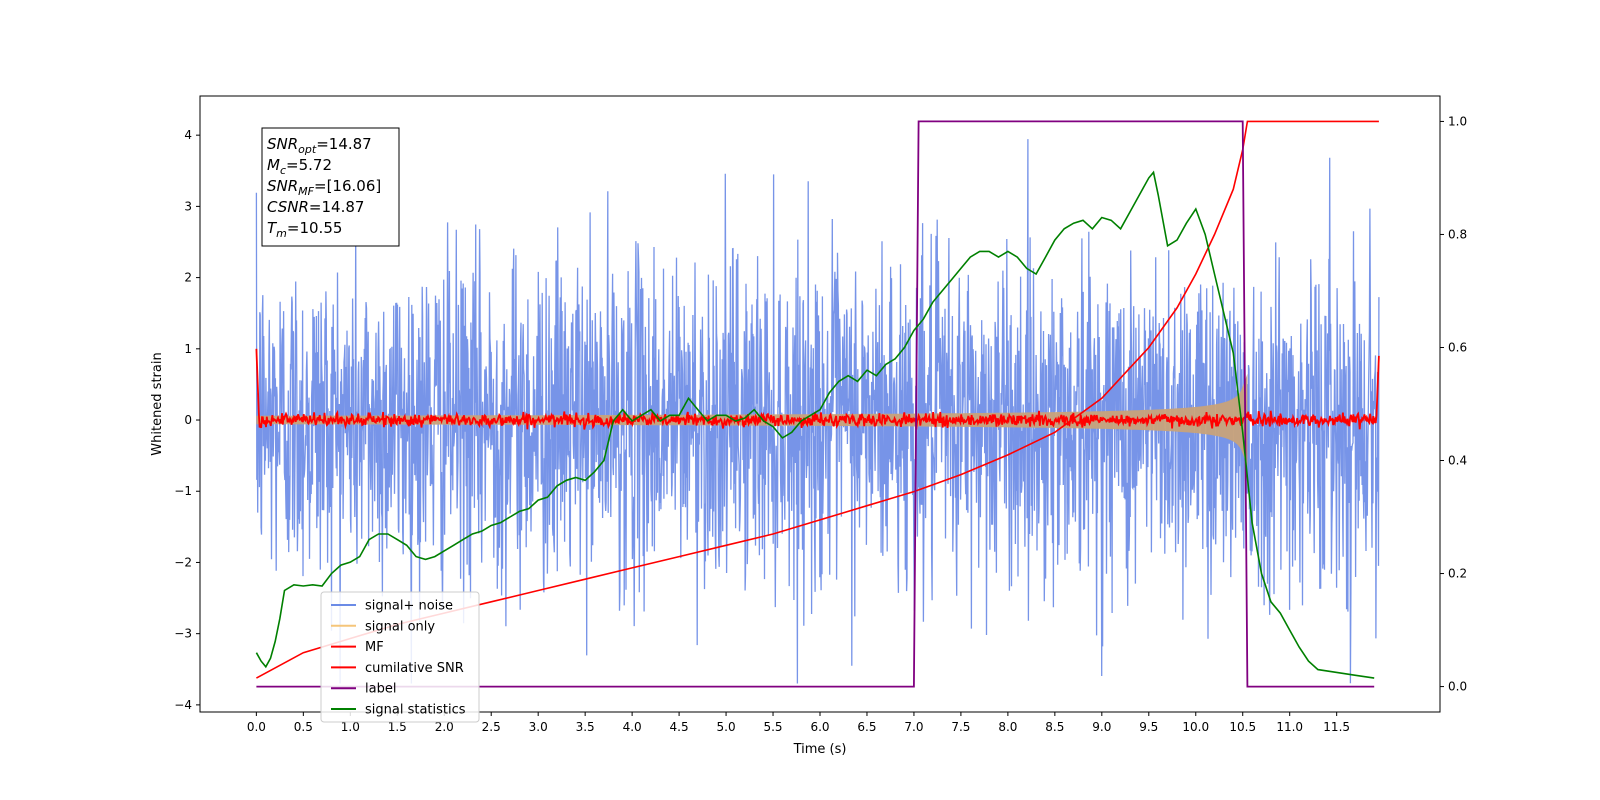 The height and width of the screenshot is (800, 1600). What do you see at coordinates (183, 634) in the screenshot?
I see `y-left-tick-label: −3` at bounding box center [183, 634].